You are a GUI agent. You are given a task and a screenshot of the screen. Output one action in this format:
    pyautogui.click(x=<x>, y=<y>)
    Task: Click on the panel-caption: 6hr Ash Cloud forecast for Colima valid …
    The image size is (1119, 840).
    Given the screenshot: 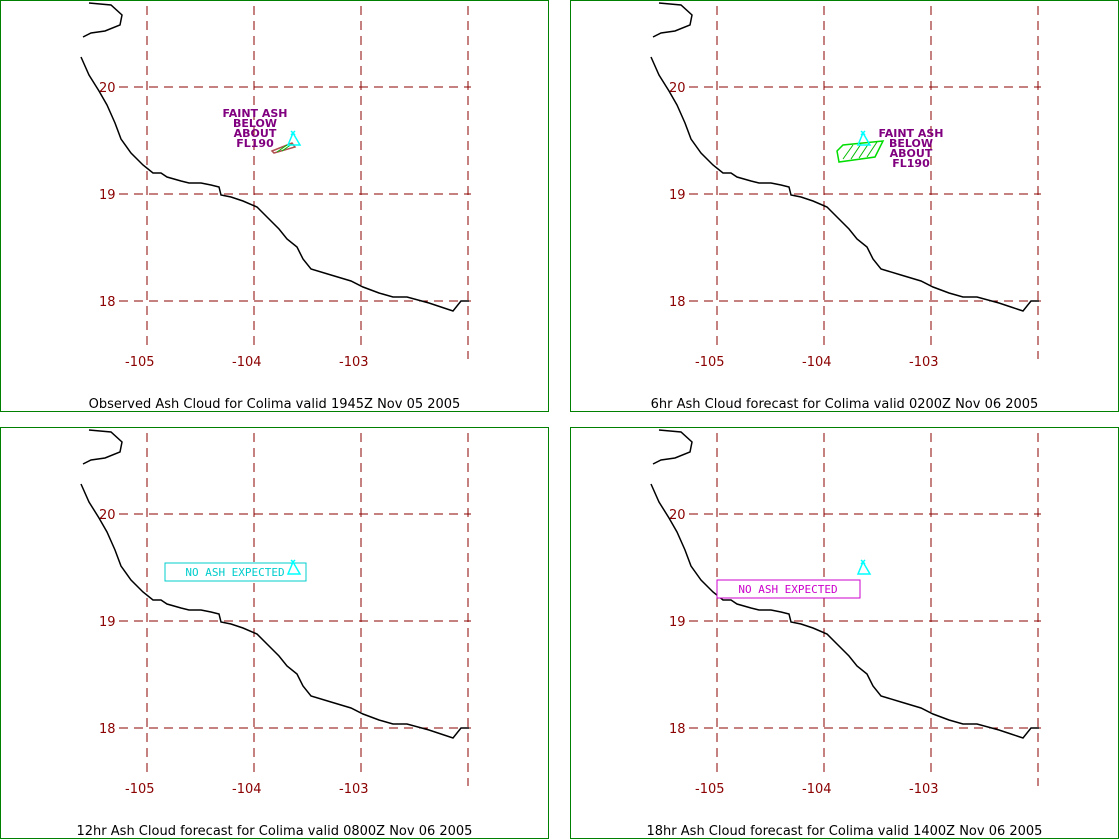 What is the action you would take?
    pyautogui.click(x=844, y=404)
    